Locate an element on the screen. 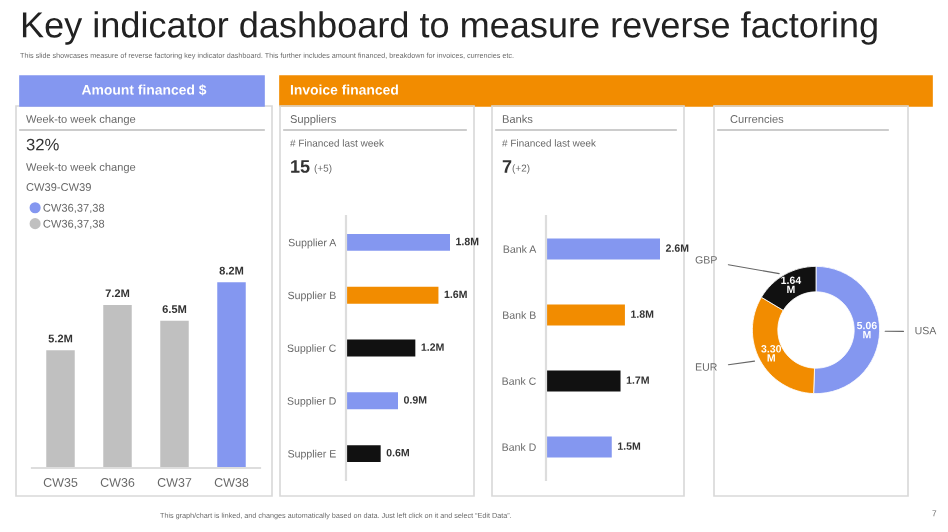 Image resolution: width=948 pixels, height=532 pixels. text: 7 is located at coordinates (507, 166).